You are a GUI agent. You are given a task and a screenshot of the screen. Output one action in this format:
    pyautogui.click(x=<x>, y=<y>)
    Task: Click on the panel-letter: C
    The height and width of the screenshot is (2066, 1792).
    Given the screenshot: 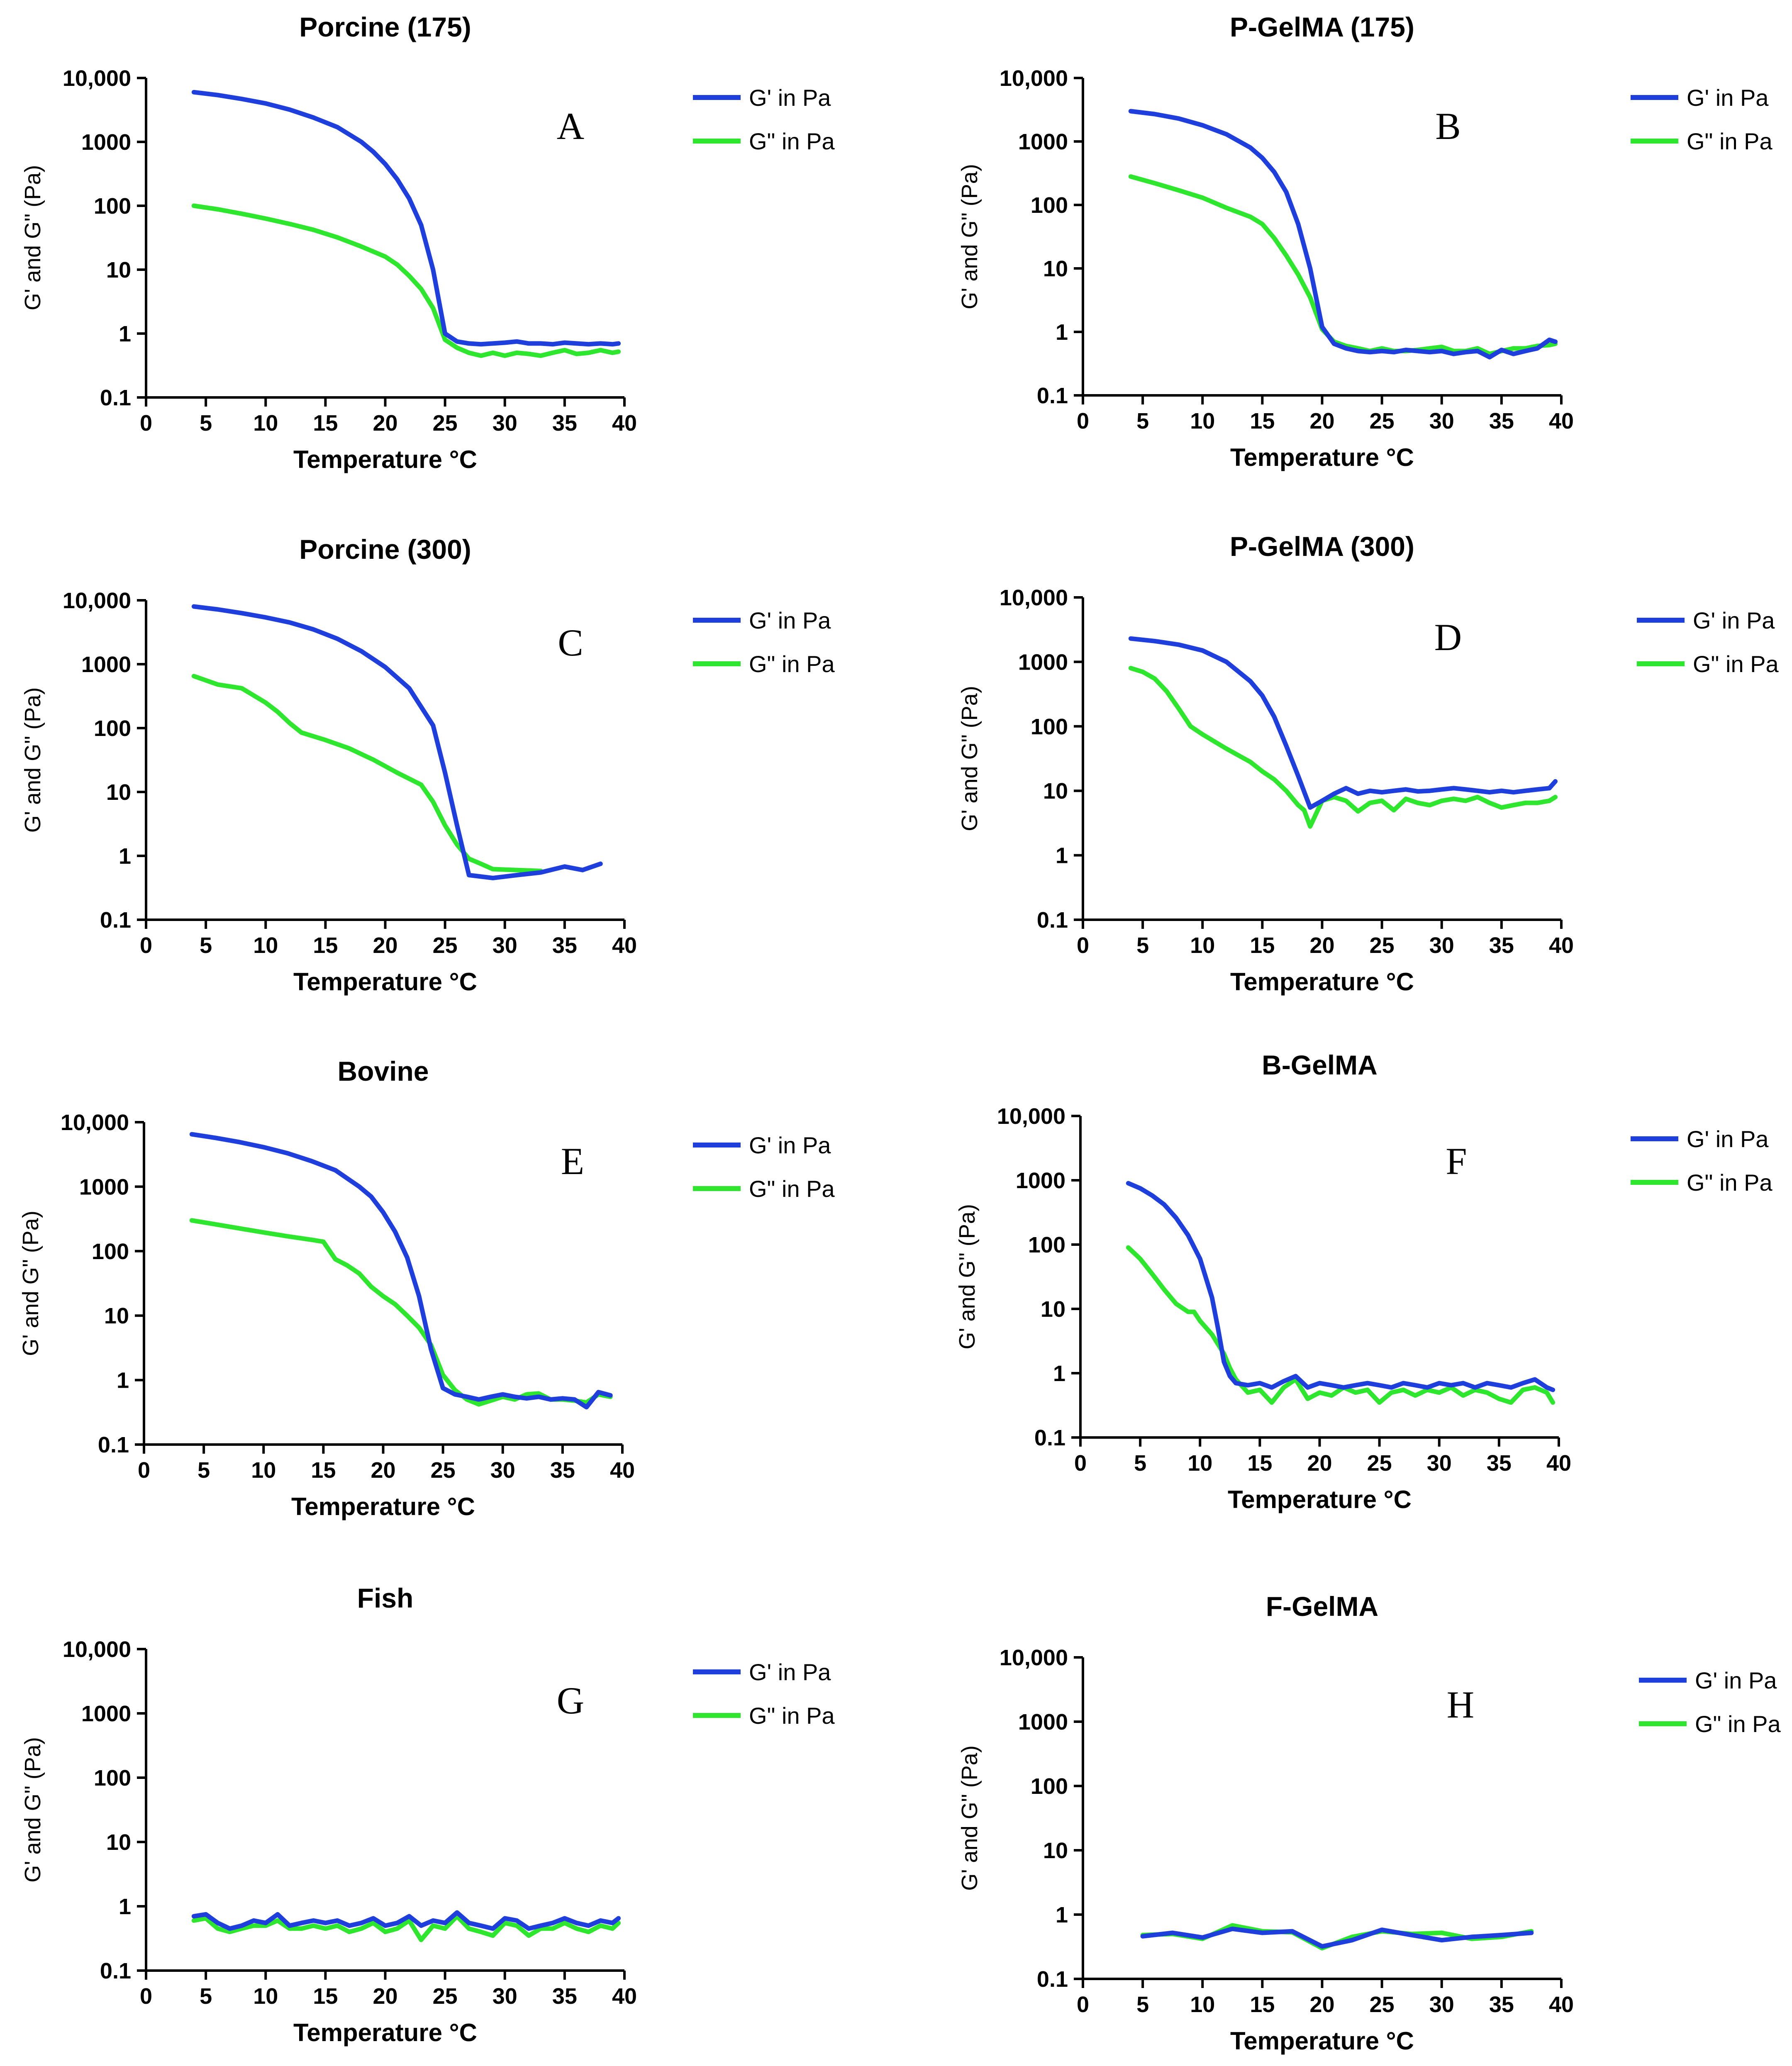 What is the action you would take?
    pyautogui.click(x=570, y=642)
    